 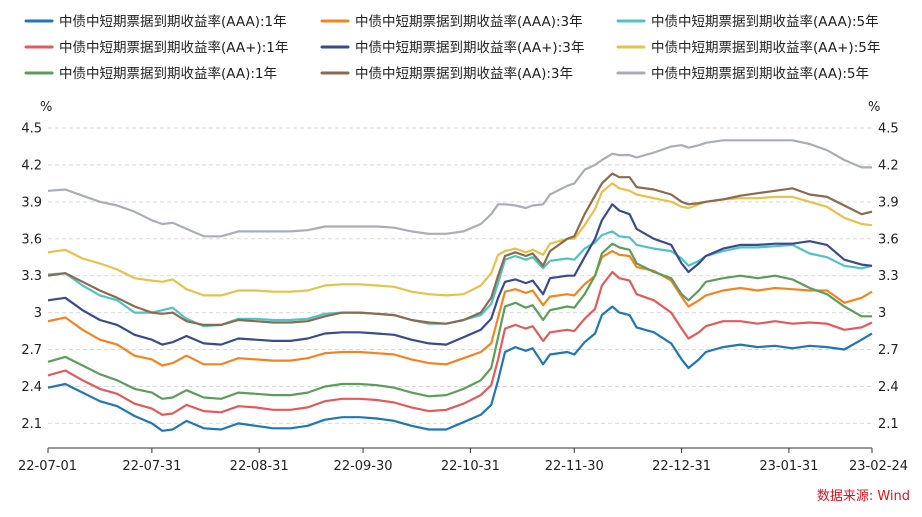 I want to click on y-axis-left: 4.5 4.2 3.9 3.6 3.3 3 2.7 2.4 2.1, so click(x=31, y=277).